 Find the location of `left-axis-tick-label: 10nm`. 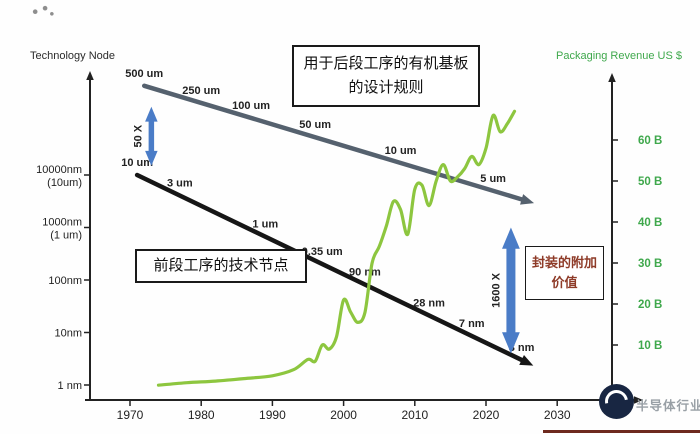

left-axis-tick-label: 10nm is located at coordinates (68, 334).